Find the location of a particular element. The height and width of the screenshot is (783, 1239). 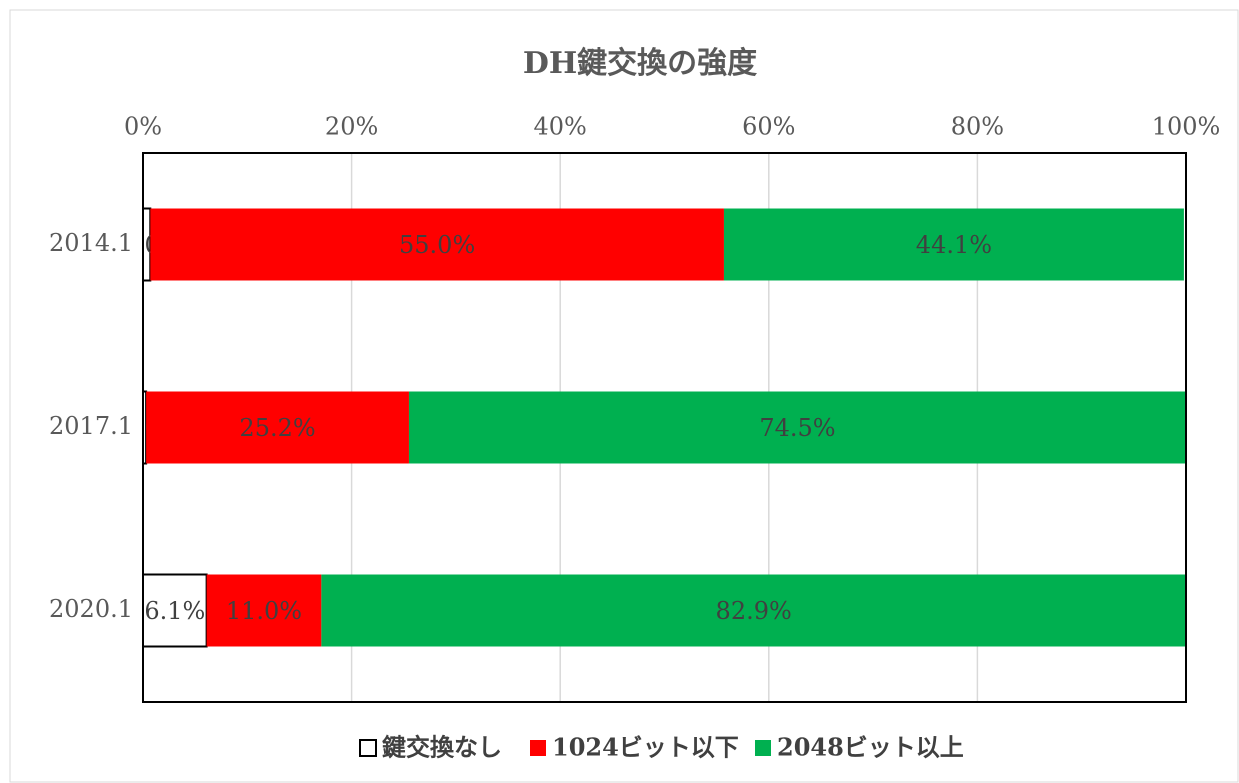

x-tick-label: 40% is located at coordinates (560, 127).